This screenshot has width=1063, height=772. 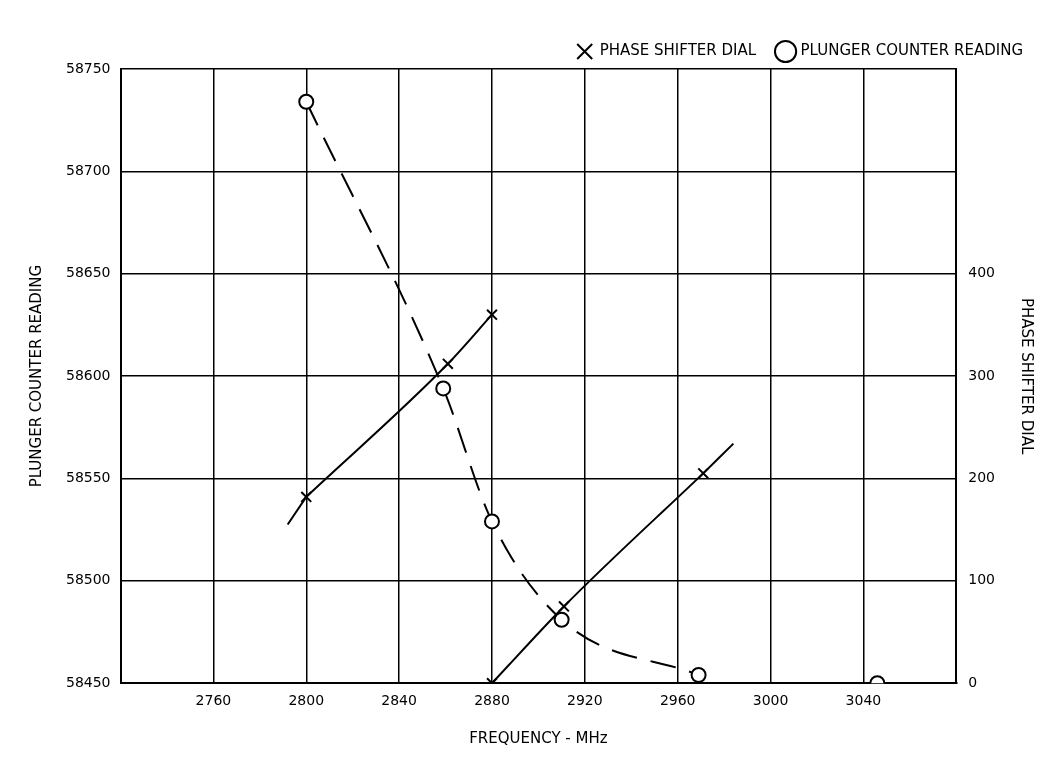 What do you see at coordinates (982, 272) in the screenshot?
I see `y2-tick-label: 400` at bounding box center [982, 272].